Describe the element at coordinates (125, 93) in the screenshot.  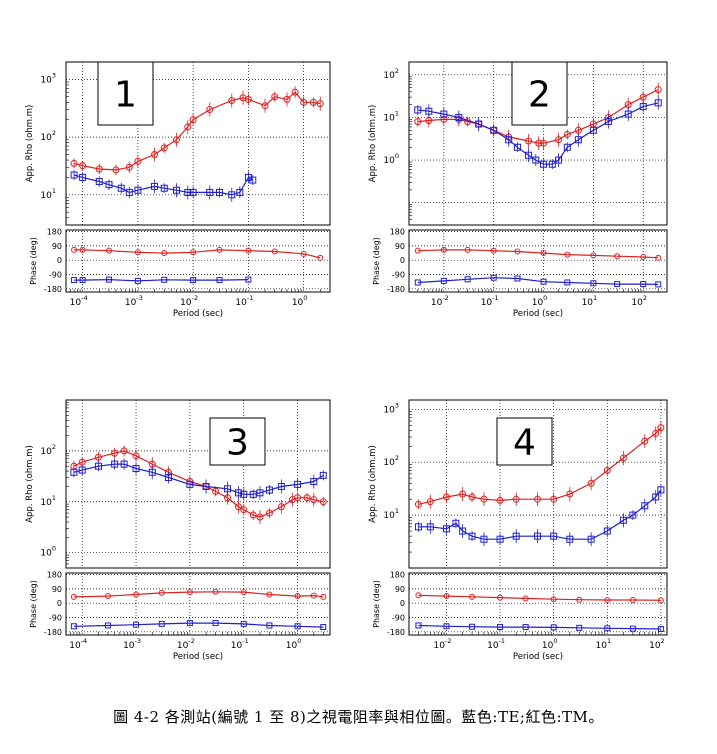
I see `station-number-box` at that location.